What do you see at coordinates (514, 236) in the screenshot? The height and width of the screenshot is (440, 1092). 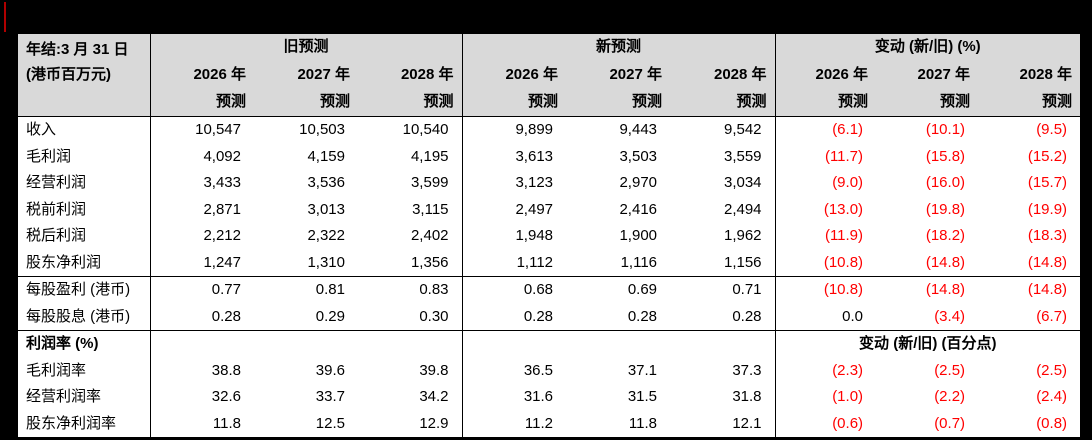 I see `new-forecast-cell: 1,948` at bounding box center [514, 236].